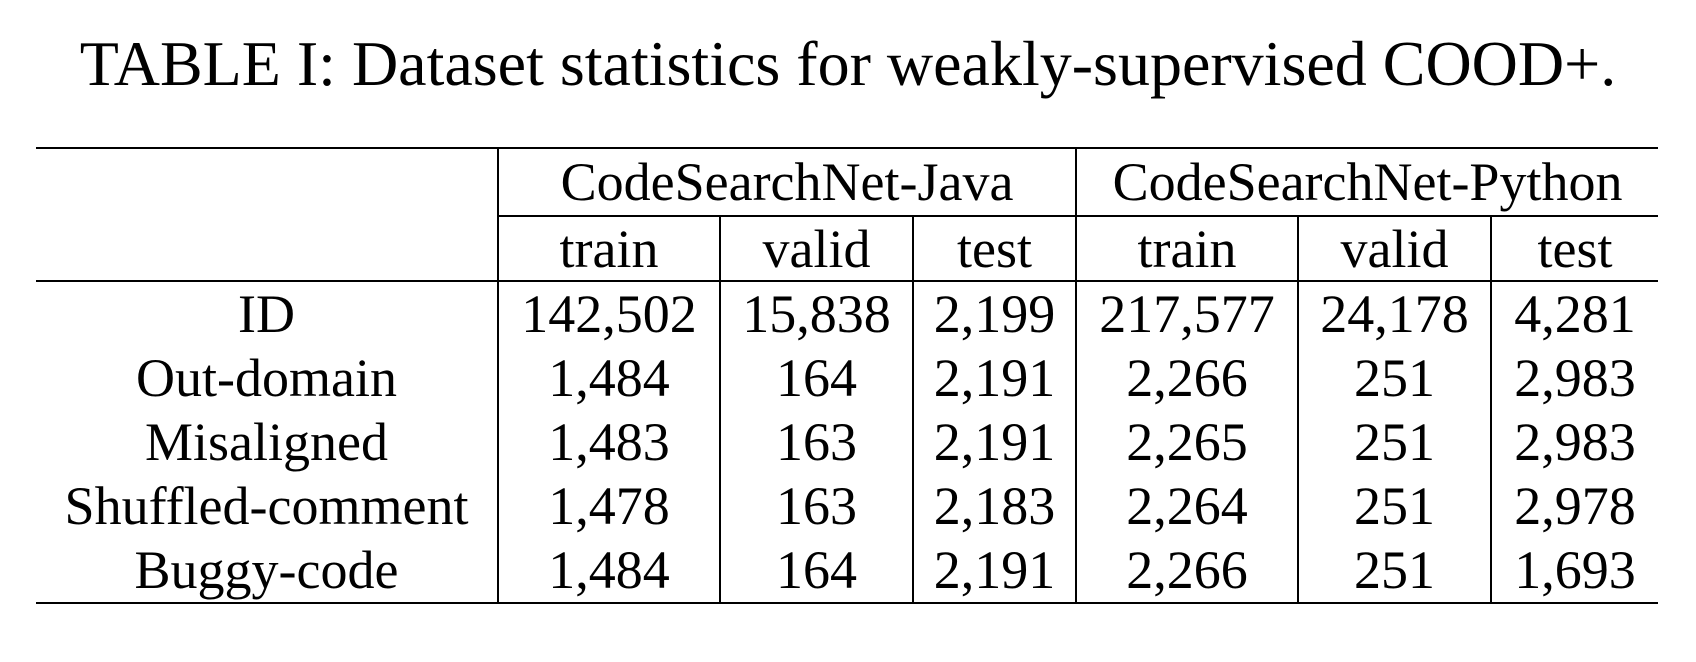 This screenshot has width=1696, height=662. I want to click on table-cell: 2,199, so click(994, 313).